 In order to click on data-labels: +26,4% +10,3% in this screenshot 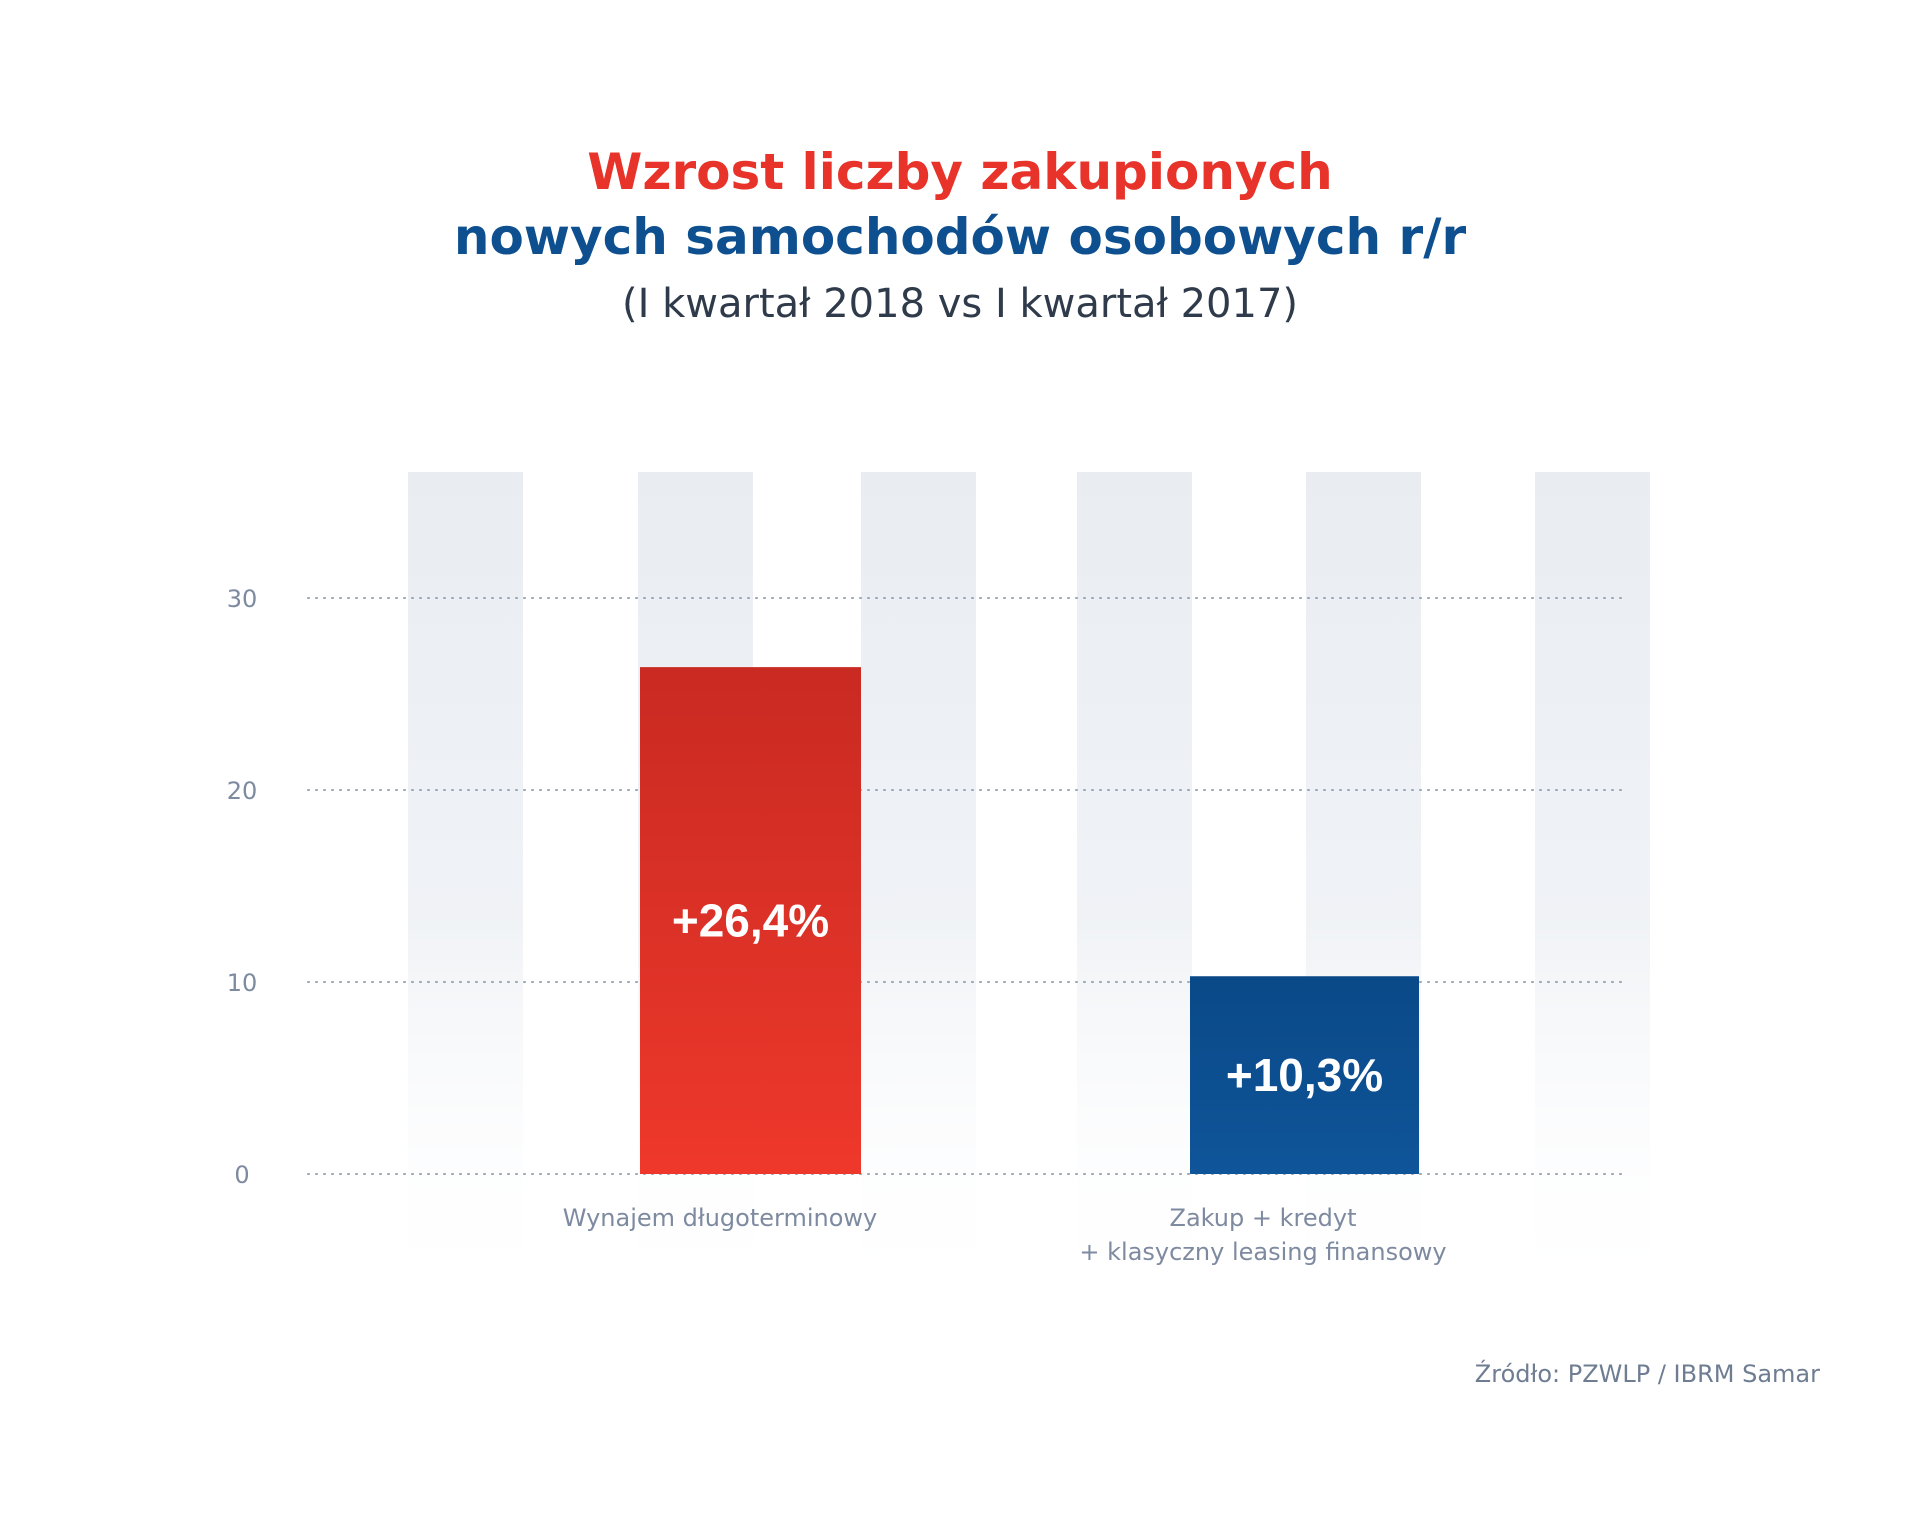, I will do `click(1027, 998)`.